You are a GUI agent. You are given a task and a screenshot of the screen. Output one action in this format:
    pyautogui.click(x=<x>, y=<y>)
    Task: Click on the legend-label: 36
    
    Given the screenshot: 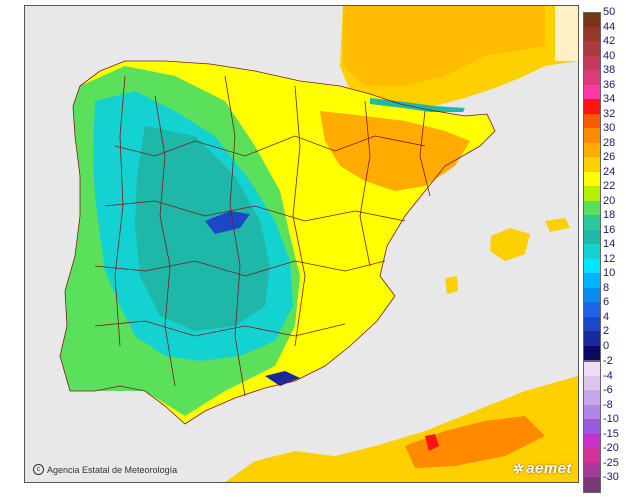 What is the action you would take?
    pyautogui.click(x=609, y=84)
    